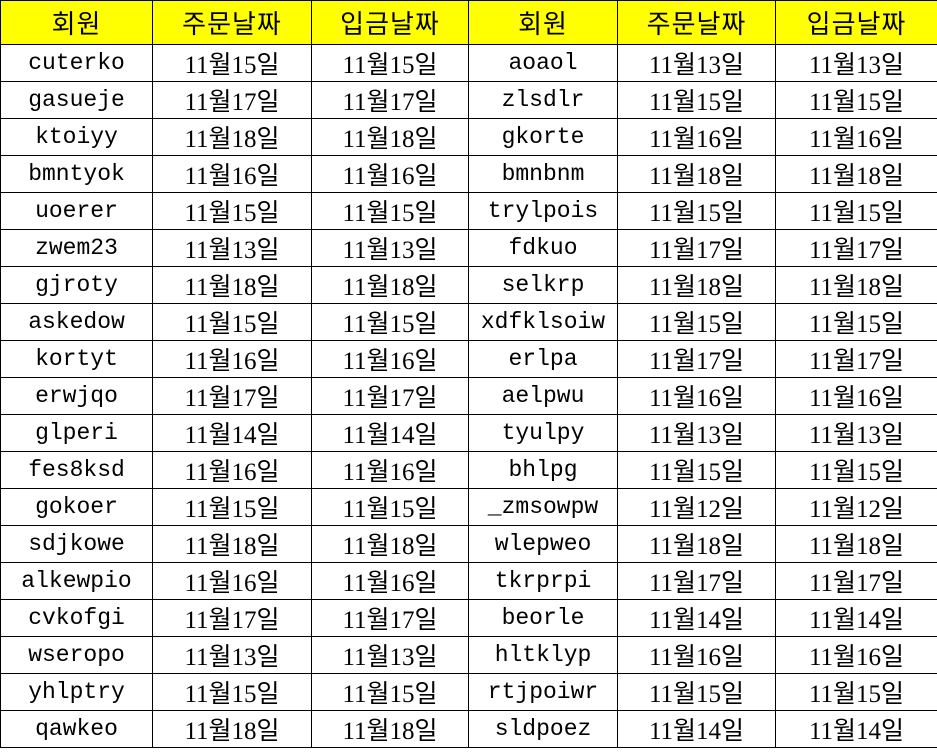  What do you see at coordinates (543, 433) in the screenshot?
I see `cell-member-2: tyulpy` at bounding box center [543, 433].